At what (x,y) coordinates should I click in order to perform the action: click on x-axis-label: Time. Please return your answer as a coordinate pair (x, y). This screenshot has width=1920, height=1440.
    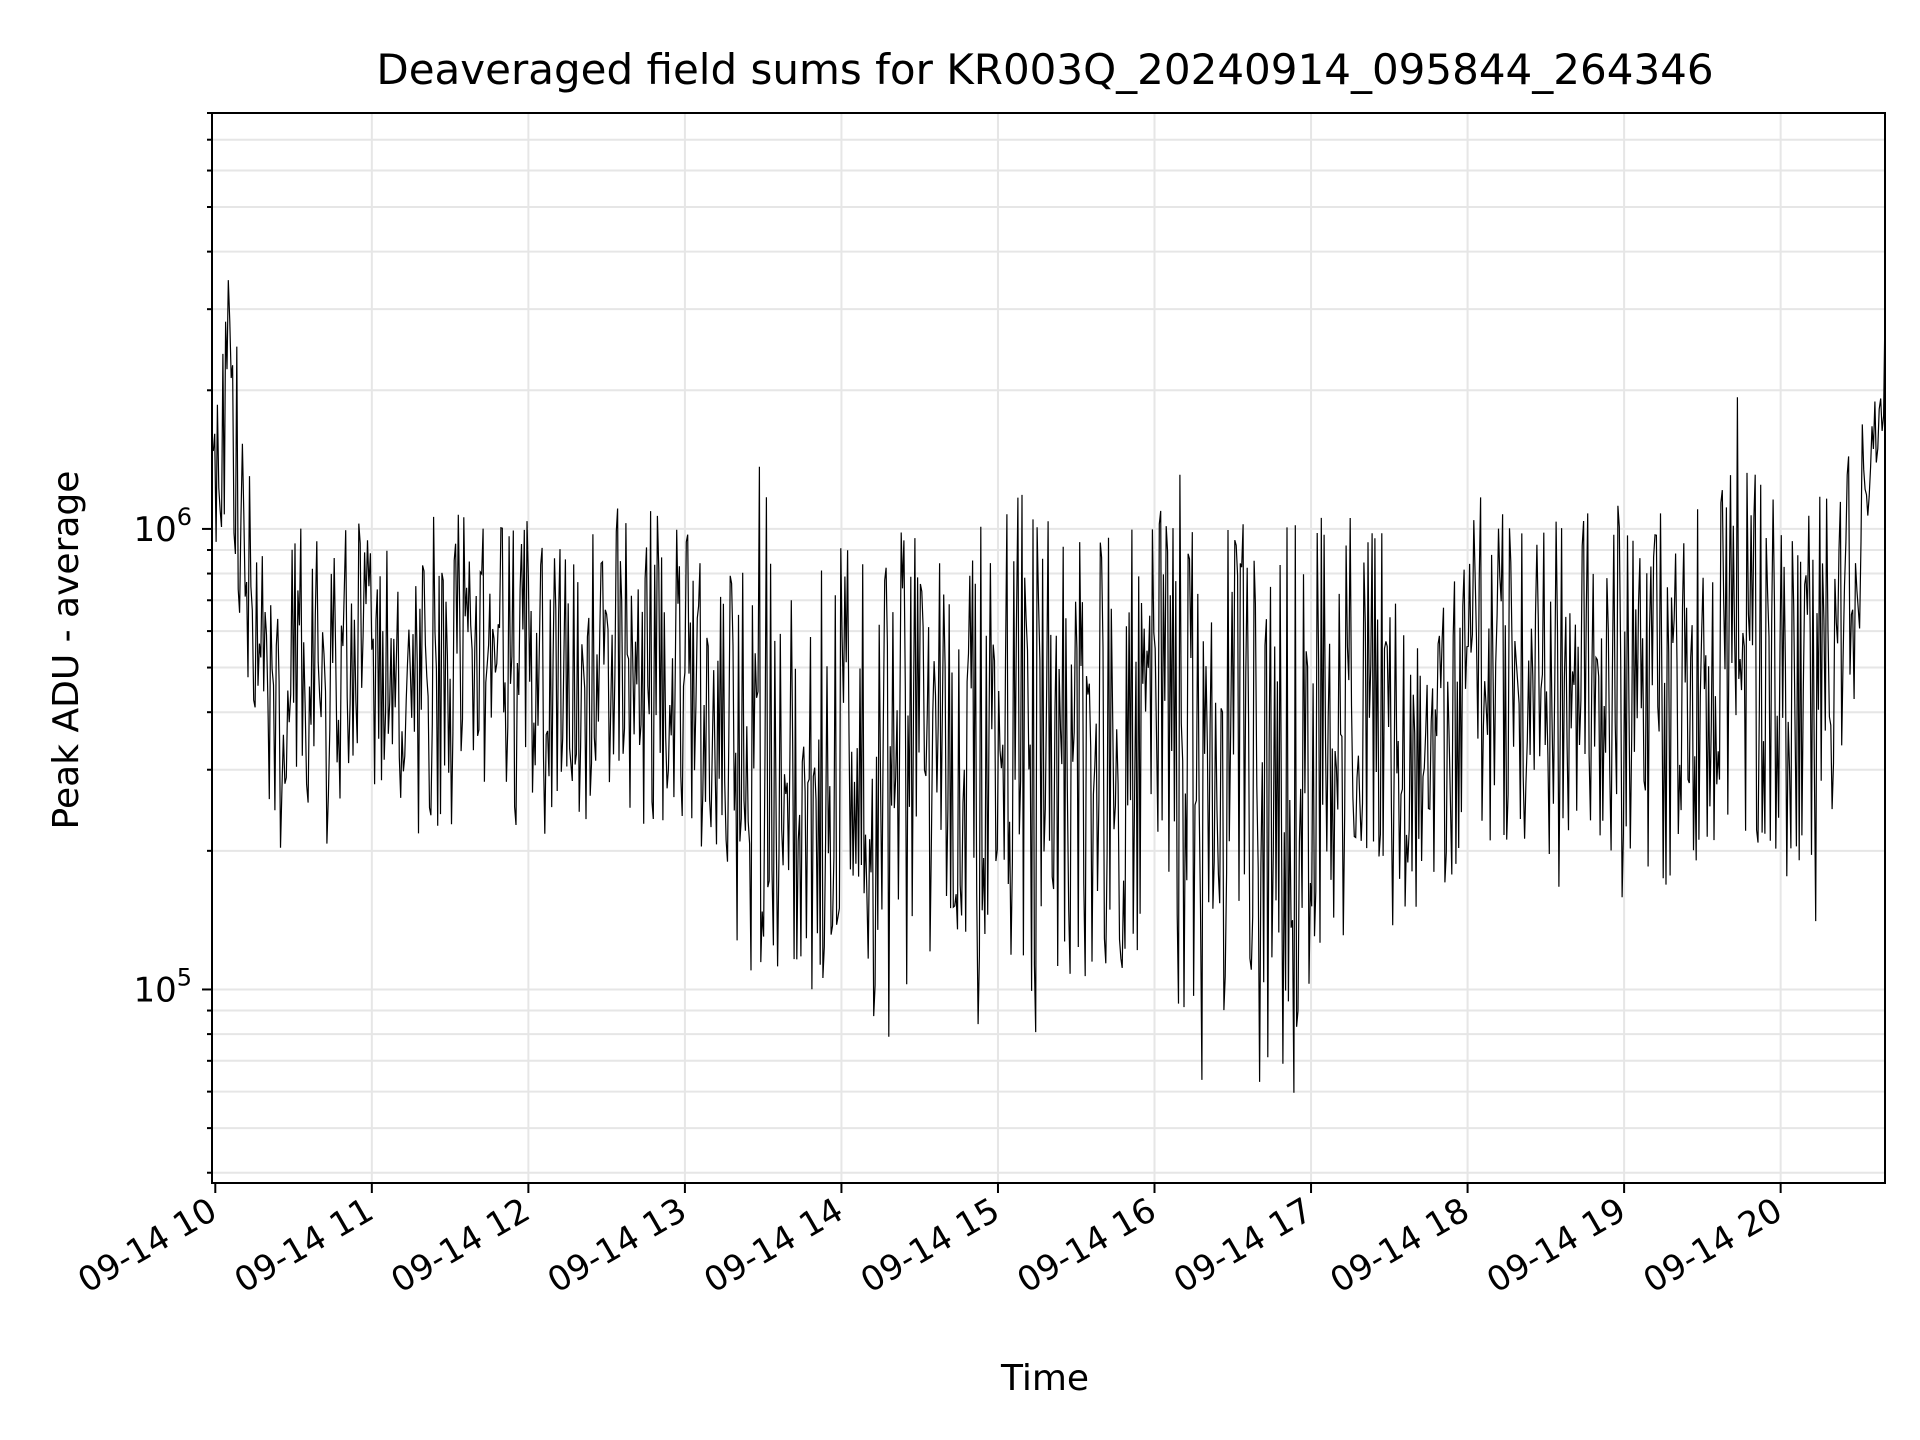
    Looking at the image, I should click on (1044, 1378).